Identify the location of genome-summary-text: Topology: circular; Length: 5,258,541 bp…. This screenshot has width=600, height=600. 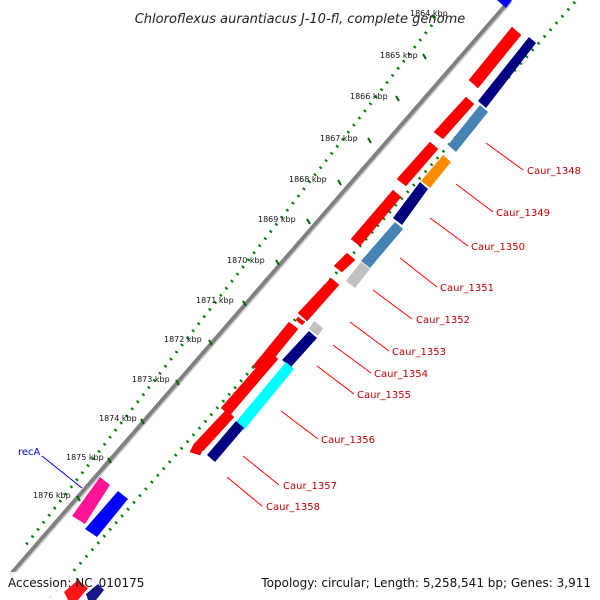
(425, 583).